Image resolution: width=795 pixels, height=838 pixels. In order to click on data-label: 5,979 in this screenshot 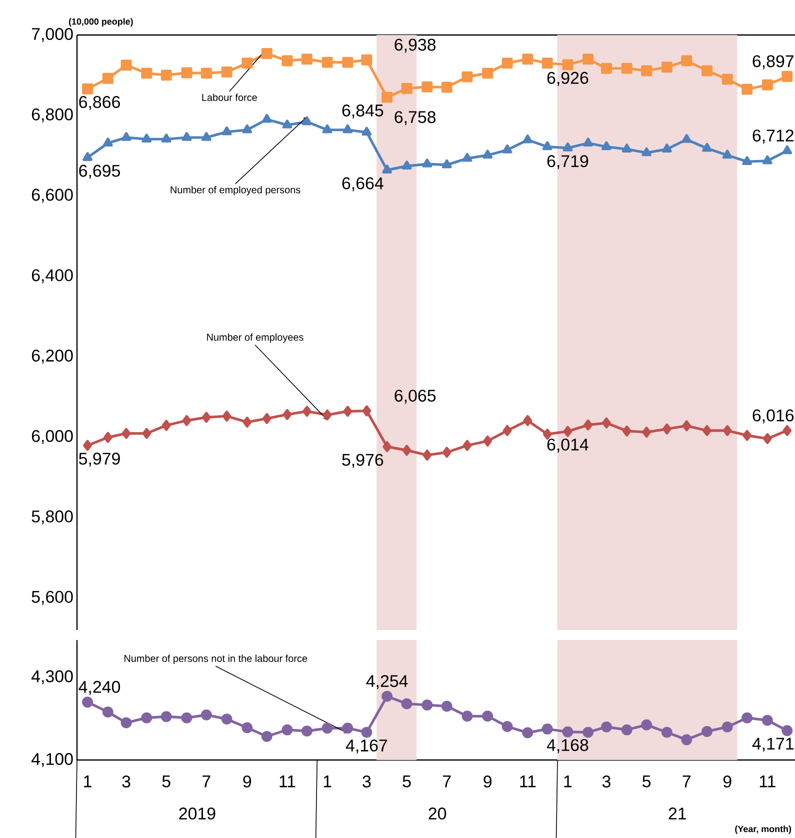, I will do `click(99, 459)`.